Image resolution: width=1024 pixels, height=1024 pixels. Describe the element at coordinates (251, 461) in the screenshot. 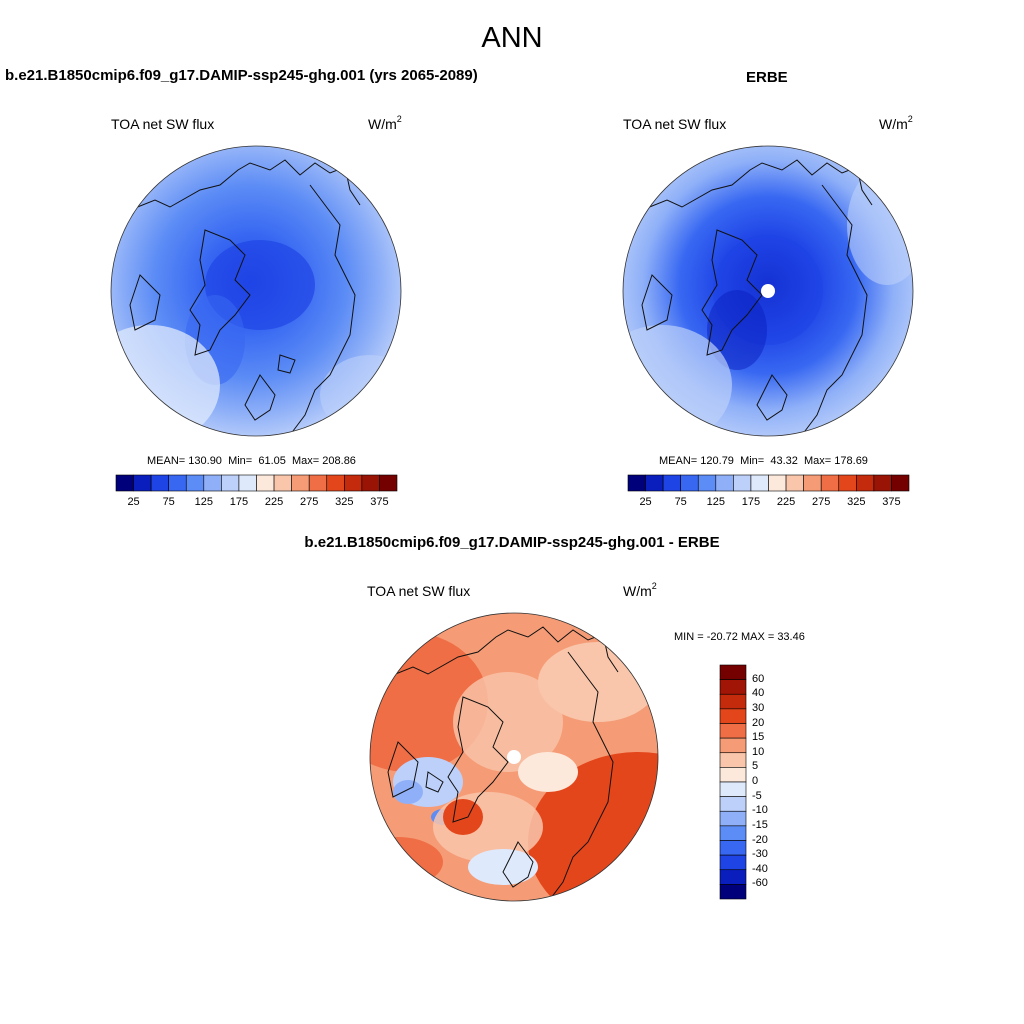

I see `panel1-stats: MEAN= 130.90 Min= 61.05 Max= 208.86` at that location.